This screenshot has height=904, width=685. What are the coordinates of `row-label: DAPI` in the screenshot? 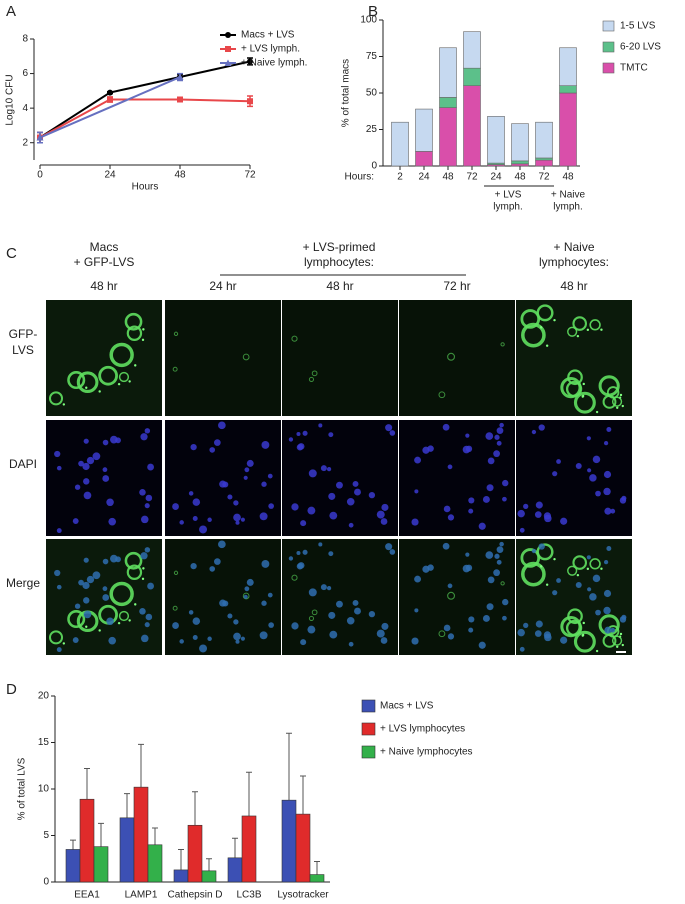 It's located at (23, 464).